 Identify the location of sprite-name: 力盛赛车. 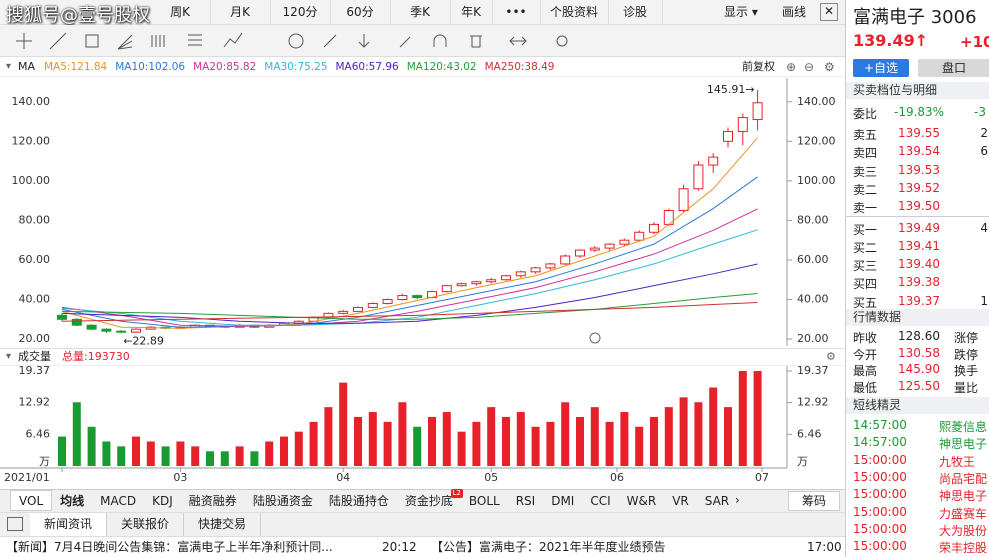
(963, 513).